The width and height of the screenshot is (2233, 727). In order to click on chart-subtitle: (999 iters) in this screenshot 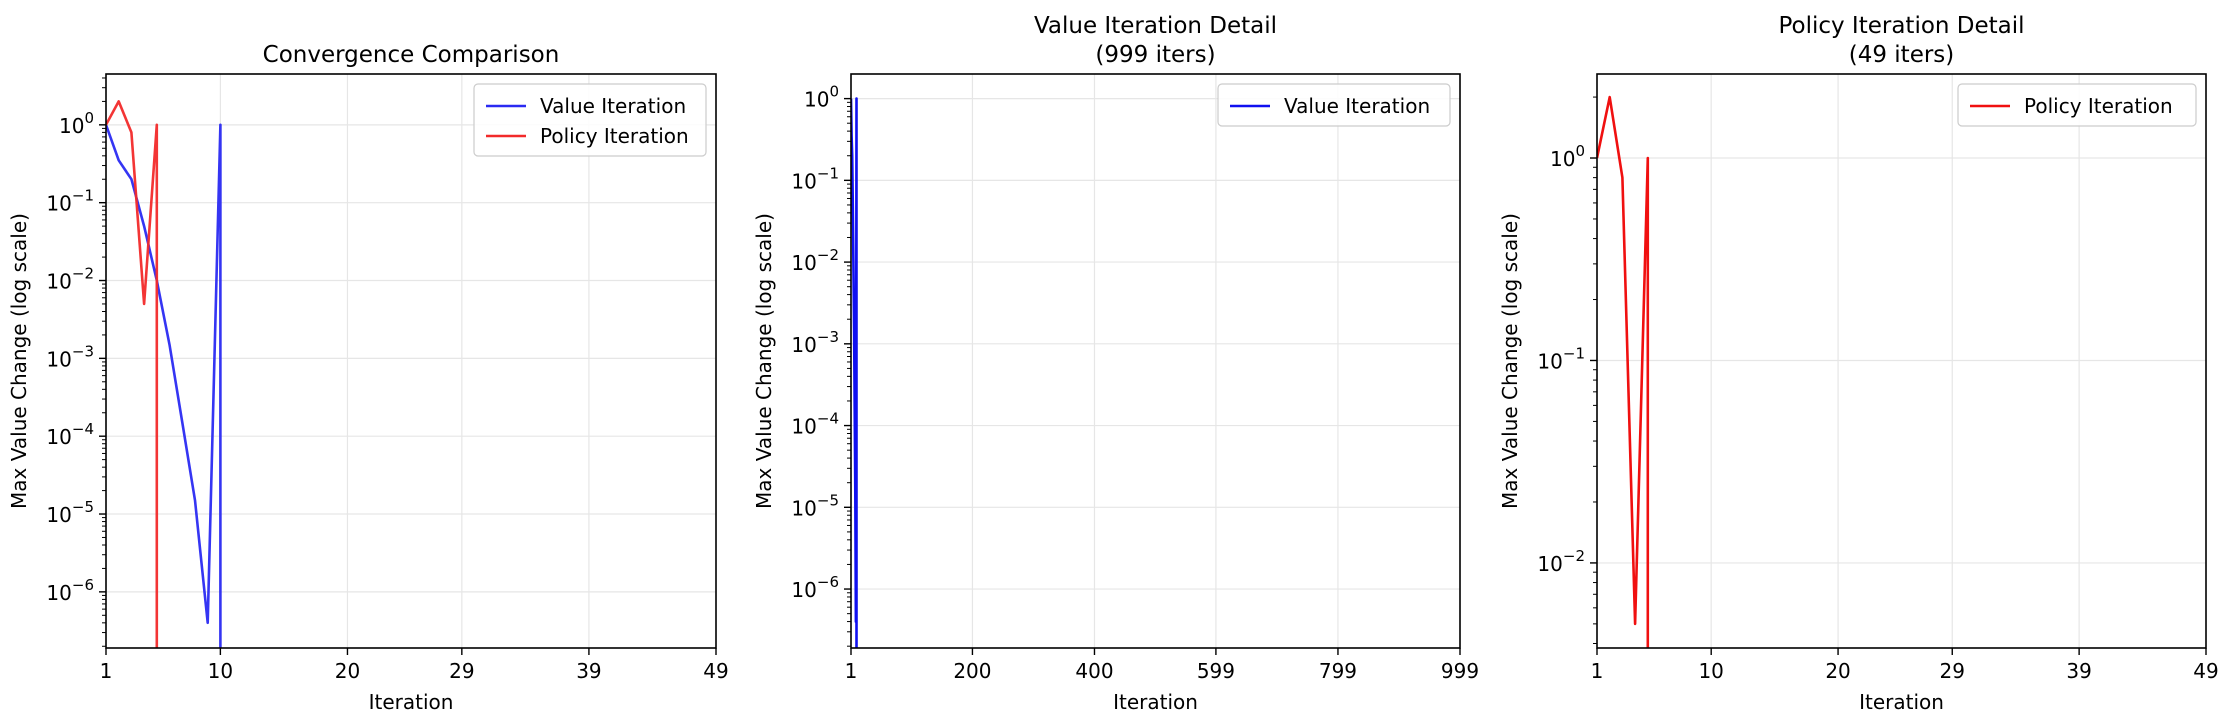, I will do `click(1155, 55)`.